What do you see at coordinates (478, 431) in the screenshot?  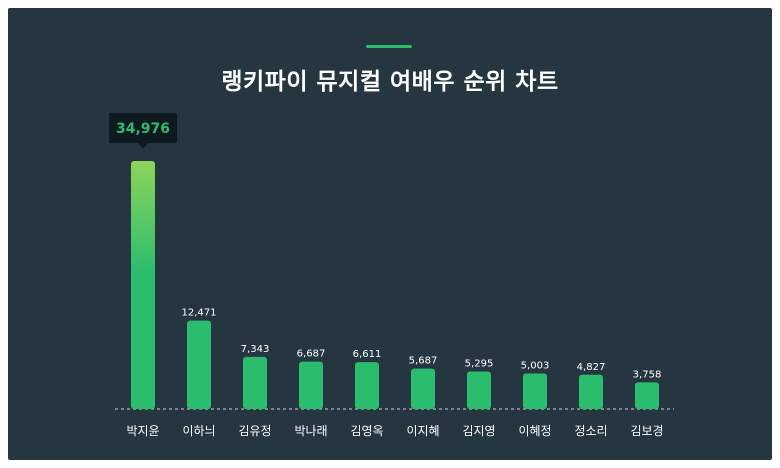 I see `category-label: 김지영` at bounding box center [478, 431].